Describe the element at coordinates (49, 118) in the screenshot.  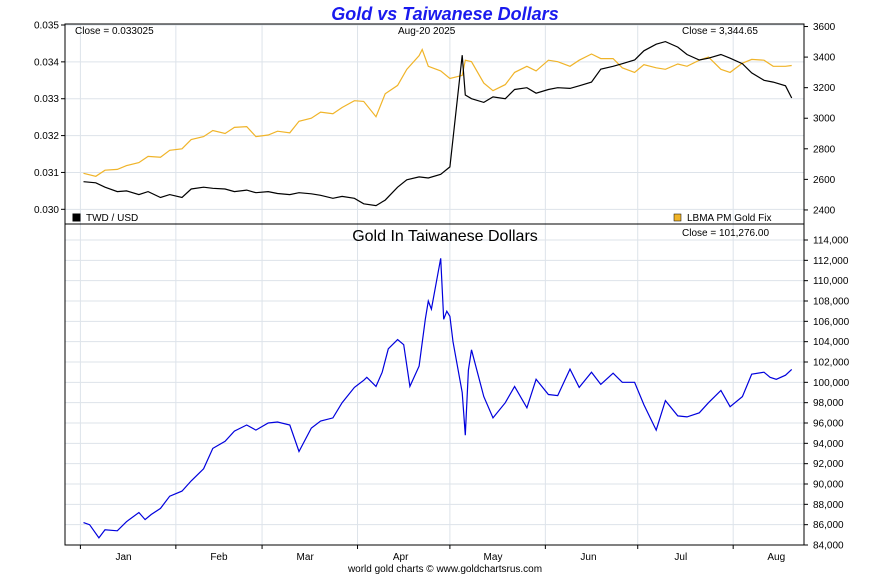
I see `top-left-axis: 0.030 0.031 0.032 0.033 0.034 0.035` at that location.